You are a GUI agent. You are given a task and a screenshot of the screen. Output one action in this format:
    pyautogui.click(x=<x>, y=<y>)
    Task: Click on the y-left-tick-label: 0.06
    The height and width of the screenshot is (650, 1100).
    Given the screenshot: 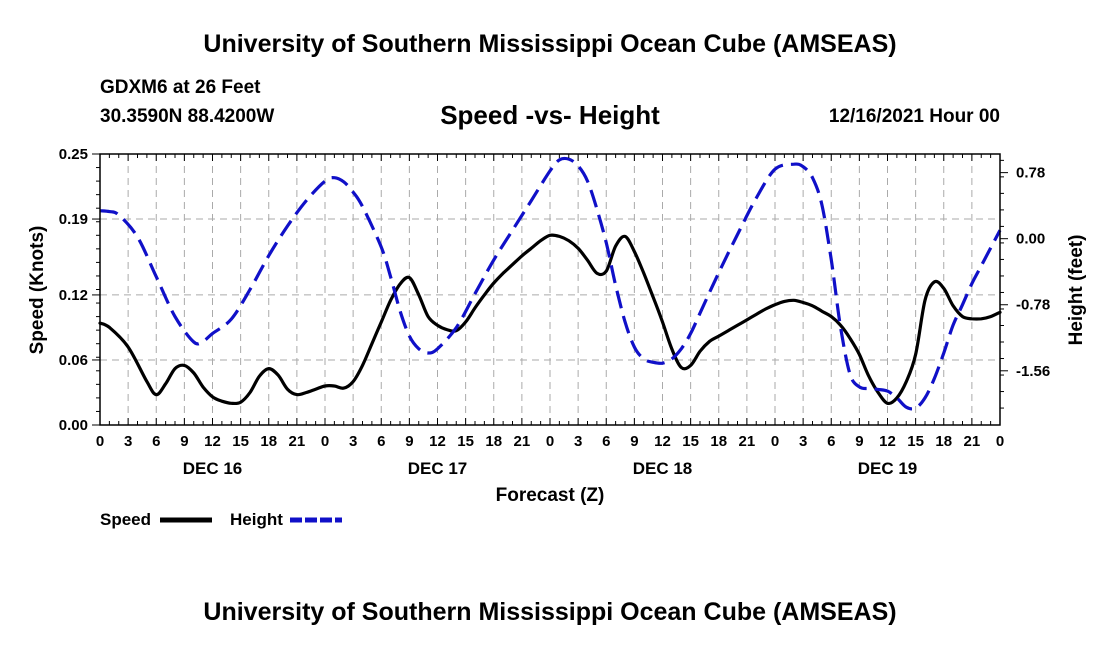 What is the action you would take?
    pyautogui.click(x=73, y=360)
    